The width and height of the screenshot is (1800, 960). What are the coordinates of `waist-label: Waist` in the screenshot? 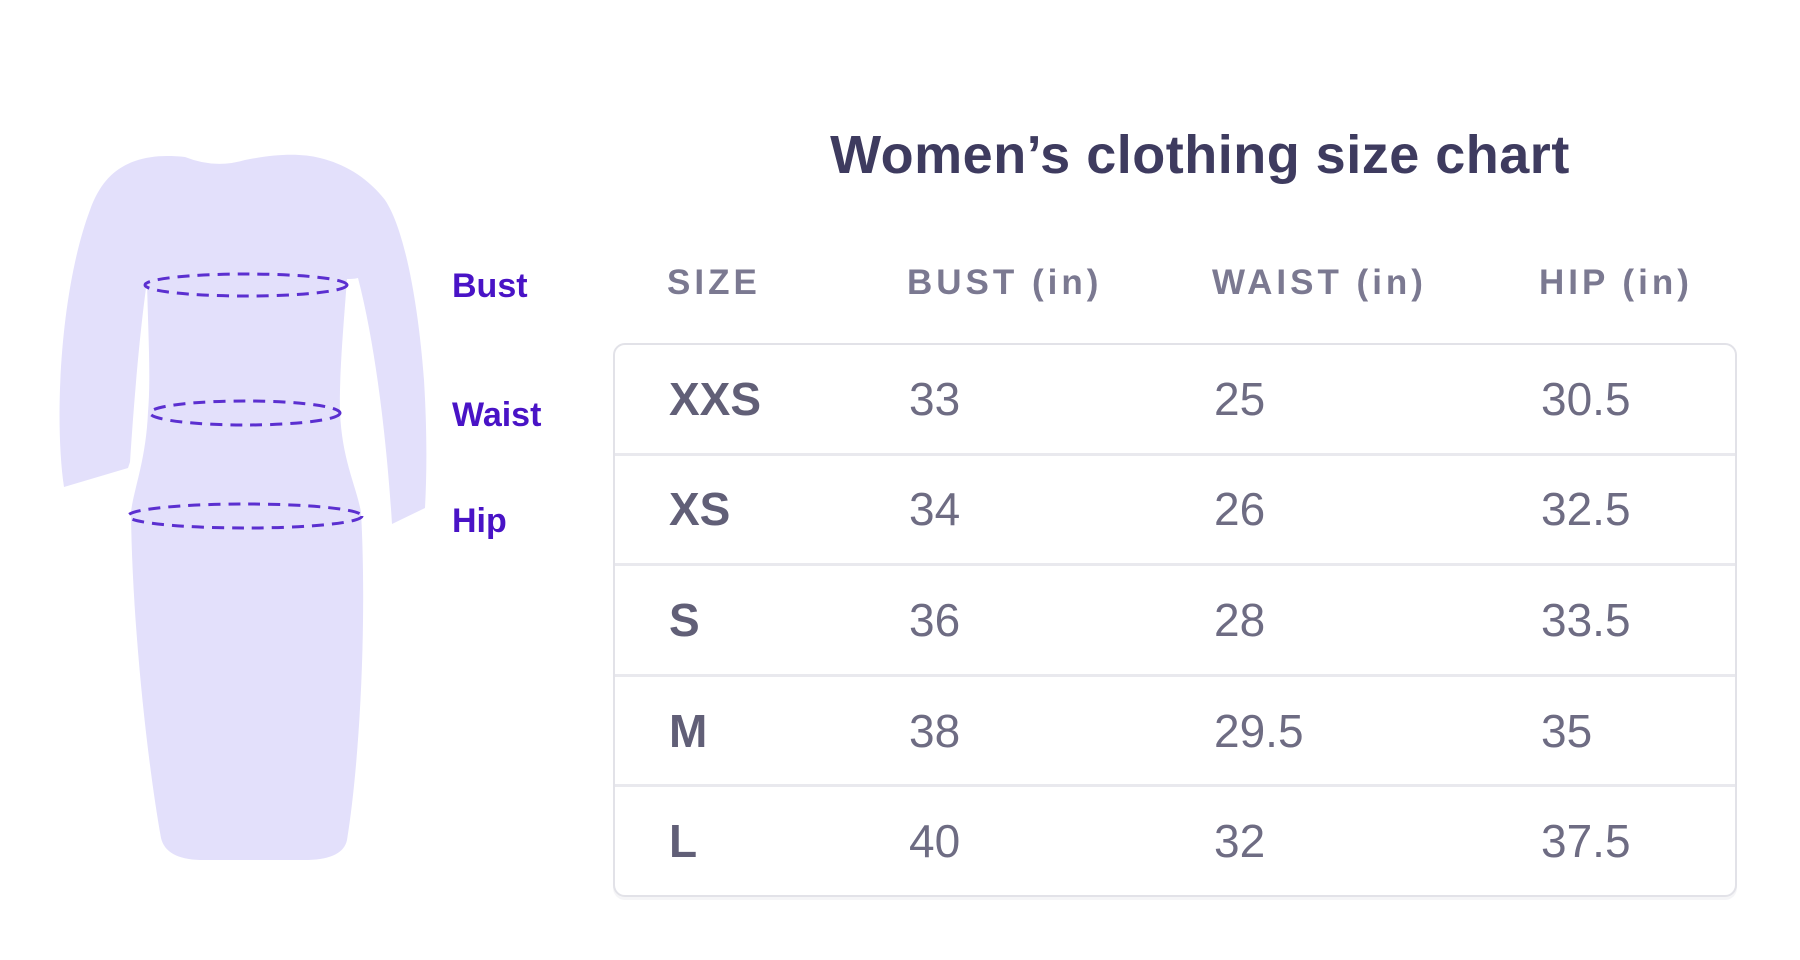 It's located at (497, 415).